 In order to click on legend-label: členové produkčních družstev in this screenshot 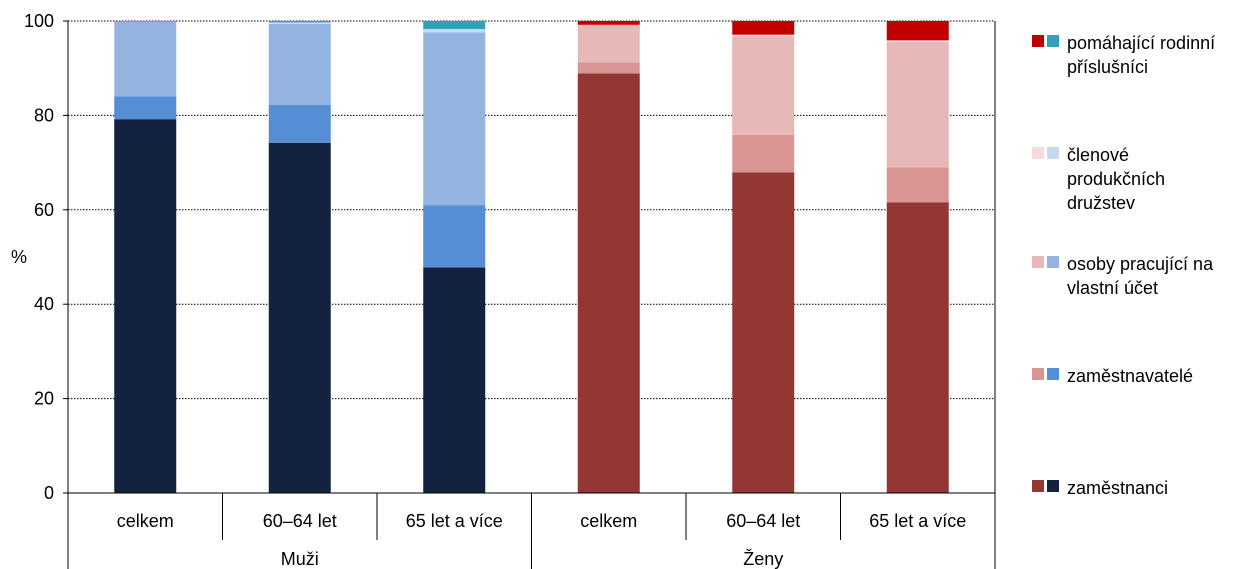, I will do `click(1116, 179)`.